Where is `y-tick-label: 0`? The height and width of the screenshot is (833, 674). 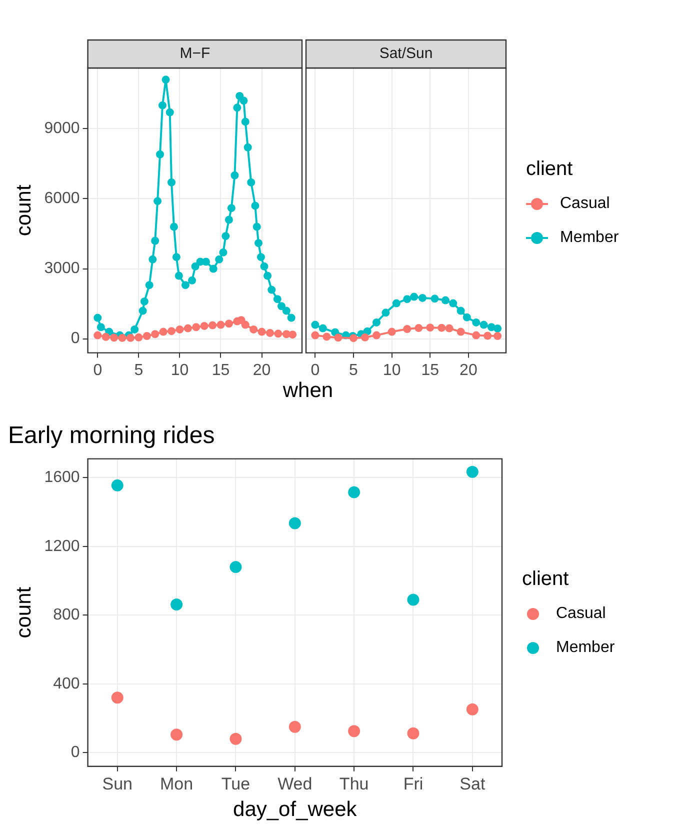
y-tick-label: 0 is located at coordinates (75, 339).